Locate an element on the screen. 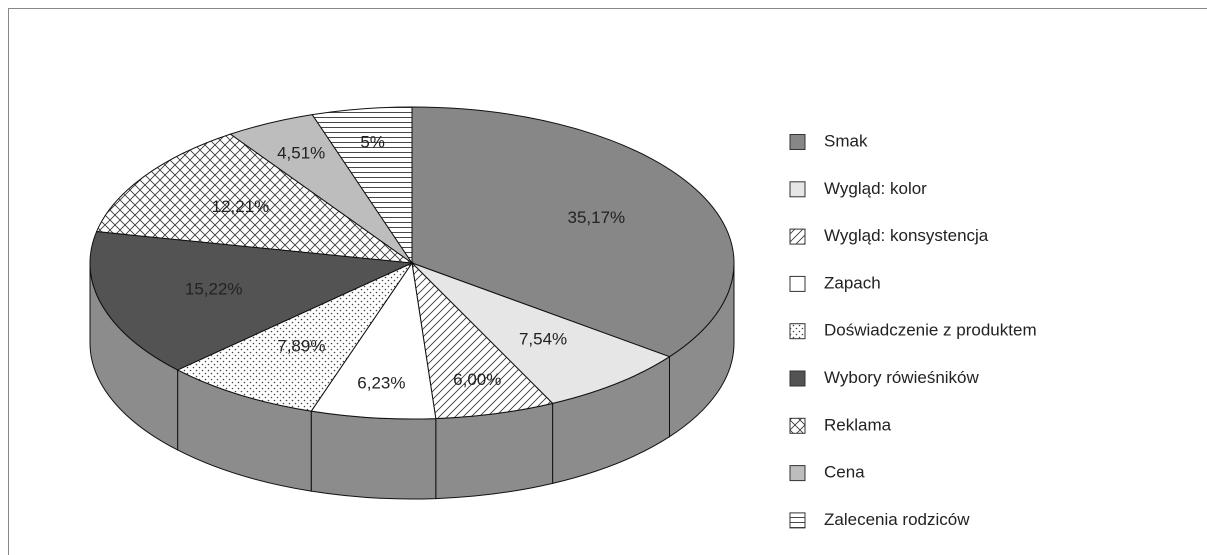  legend-label: Wygląd: kolor is located at coordinates (875, 188).